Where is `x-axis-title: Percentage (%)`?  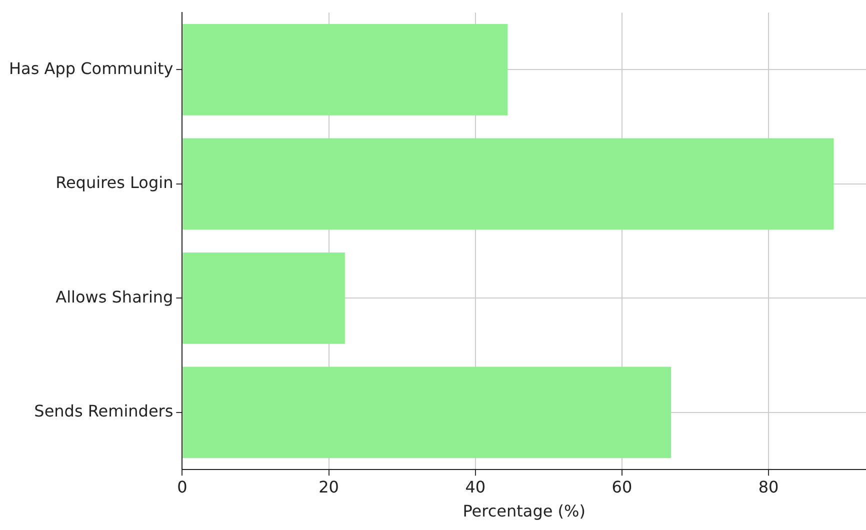 x-axis-title: Percentage (%) is located at coordinates (524, 511).